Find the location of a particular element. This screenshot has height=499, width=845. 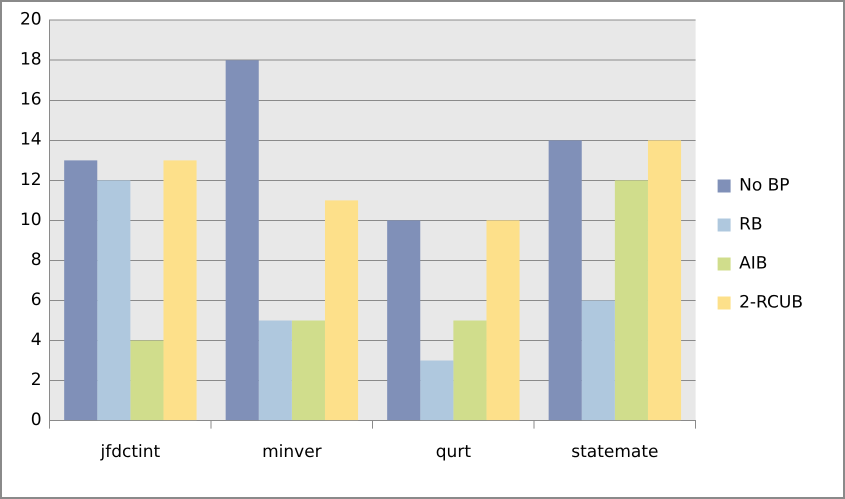

legend-label: AIB is located at coordinates (753, 263).